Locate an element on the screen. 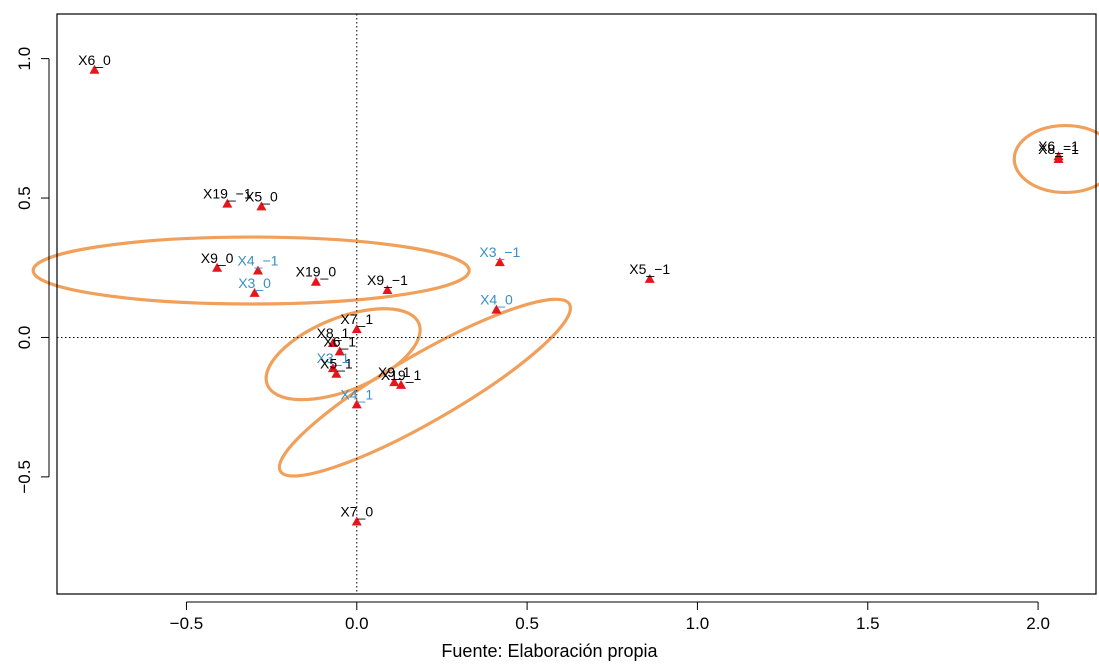 Image resolution: width=1099 pixels, height=666 pixels. x-tick-label: 1.5 is located at coordinates (868, 623).